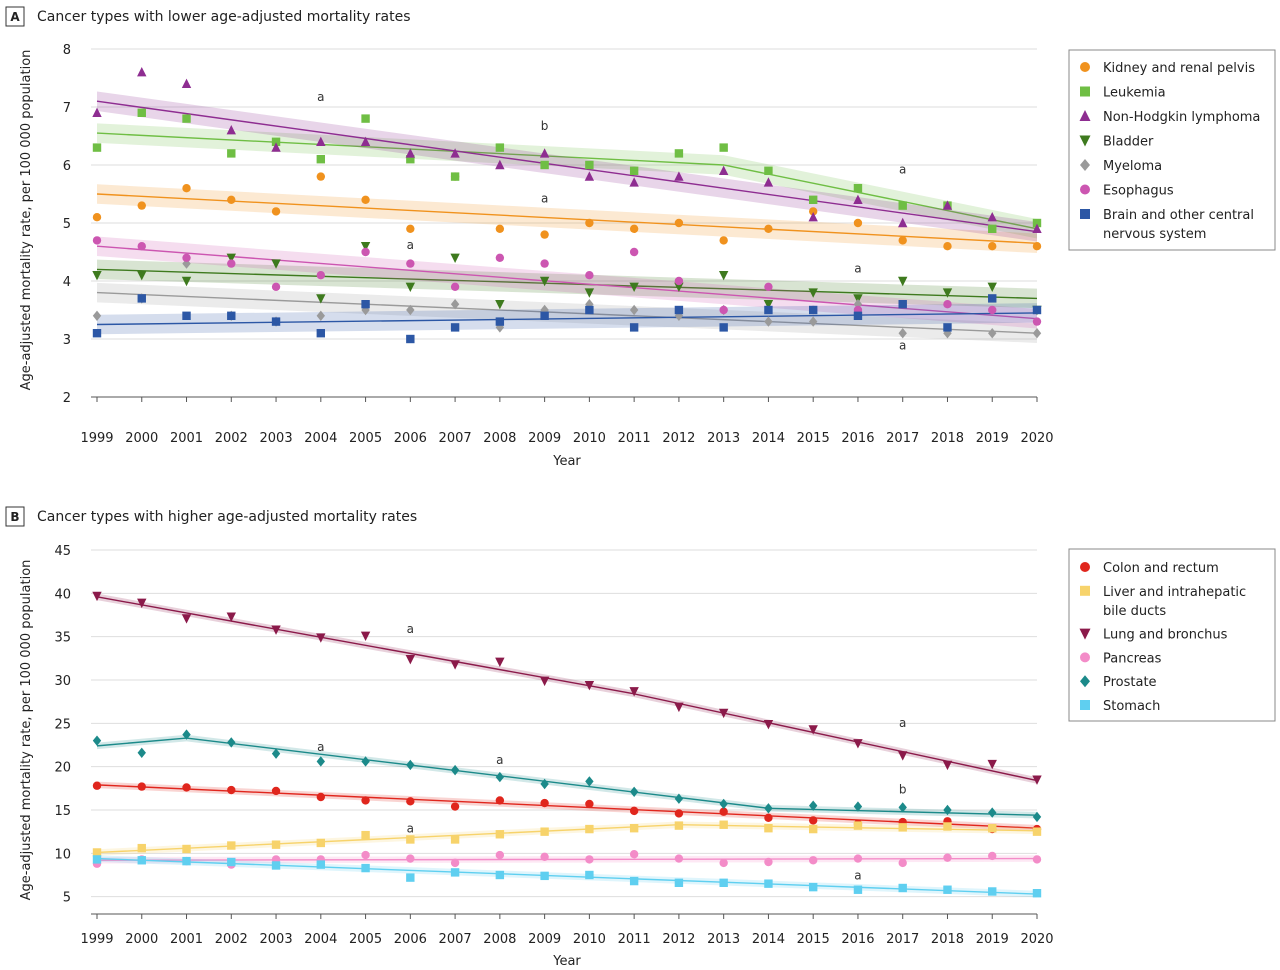 The height and width of the screenshot is (970, 1280). I want to click on panel-letter-box, so click(15, 16).